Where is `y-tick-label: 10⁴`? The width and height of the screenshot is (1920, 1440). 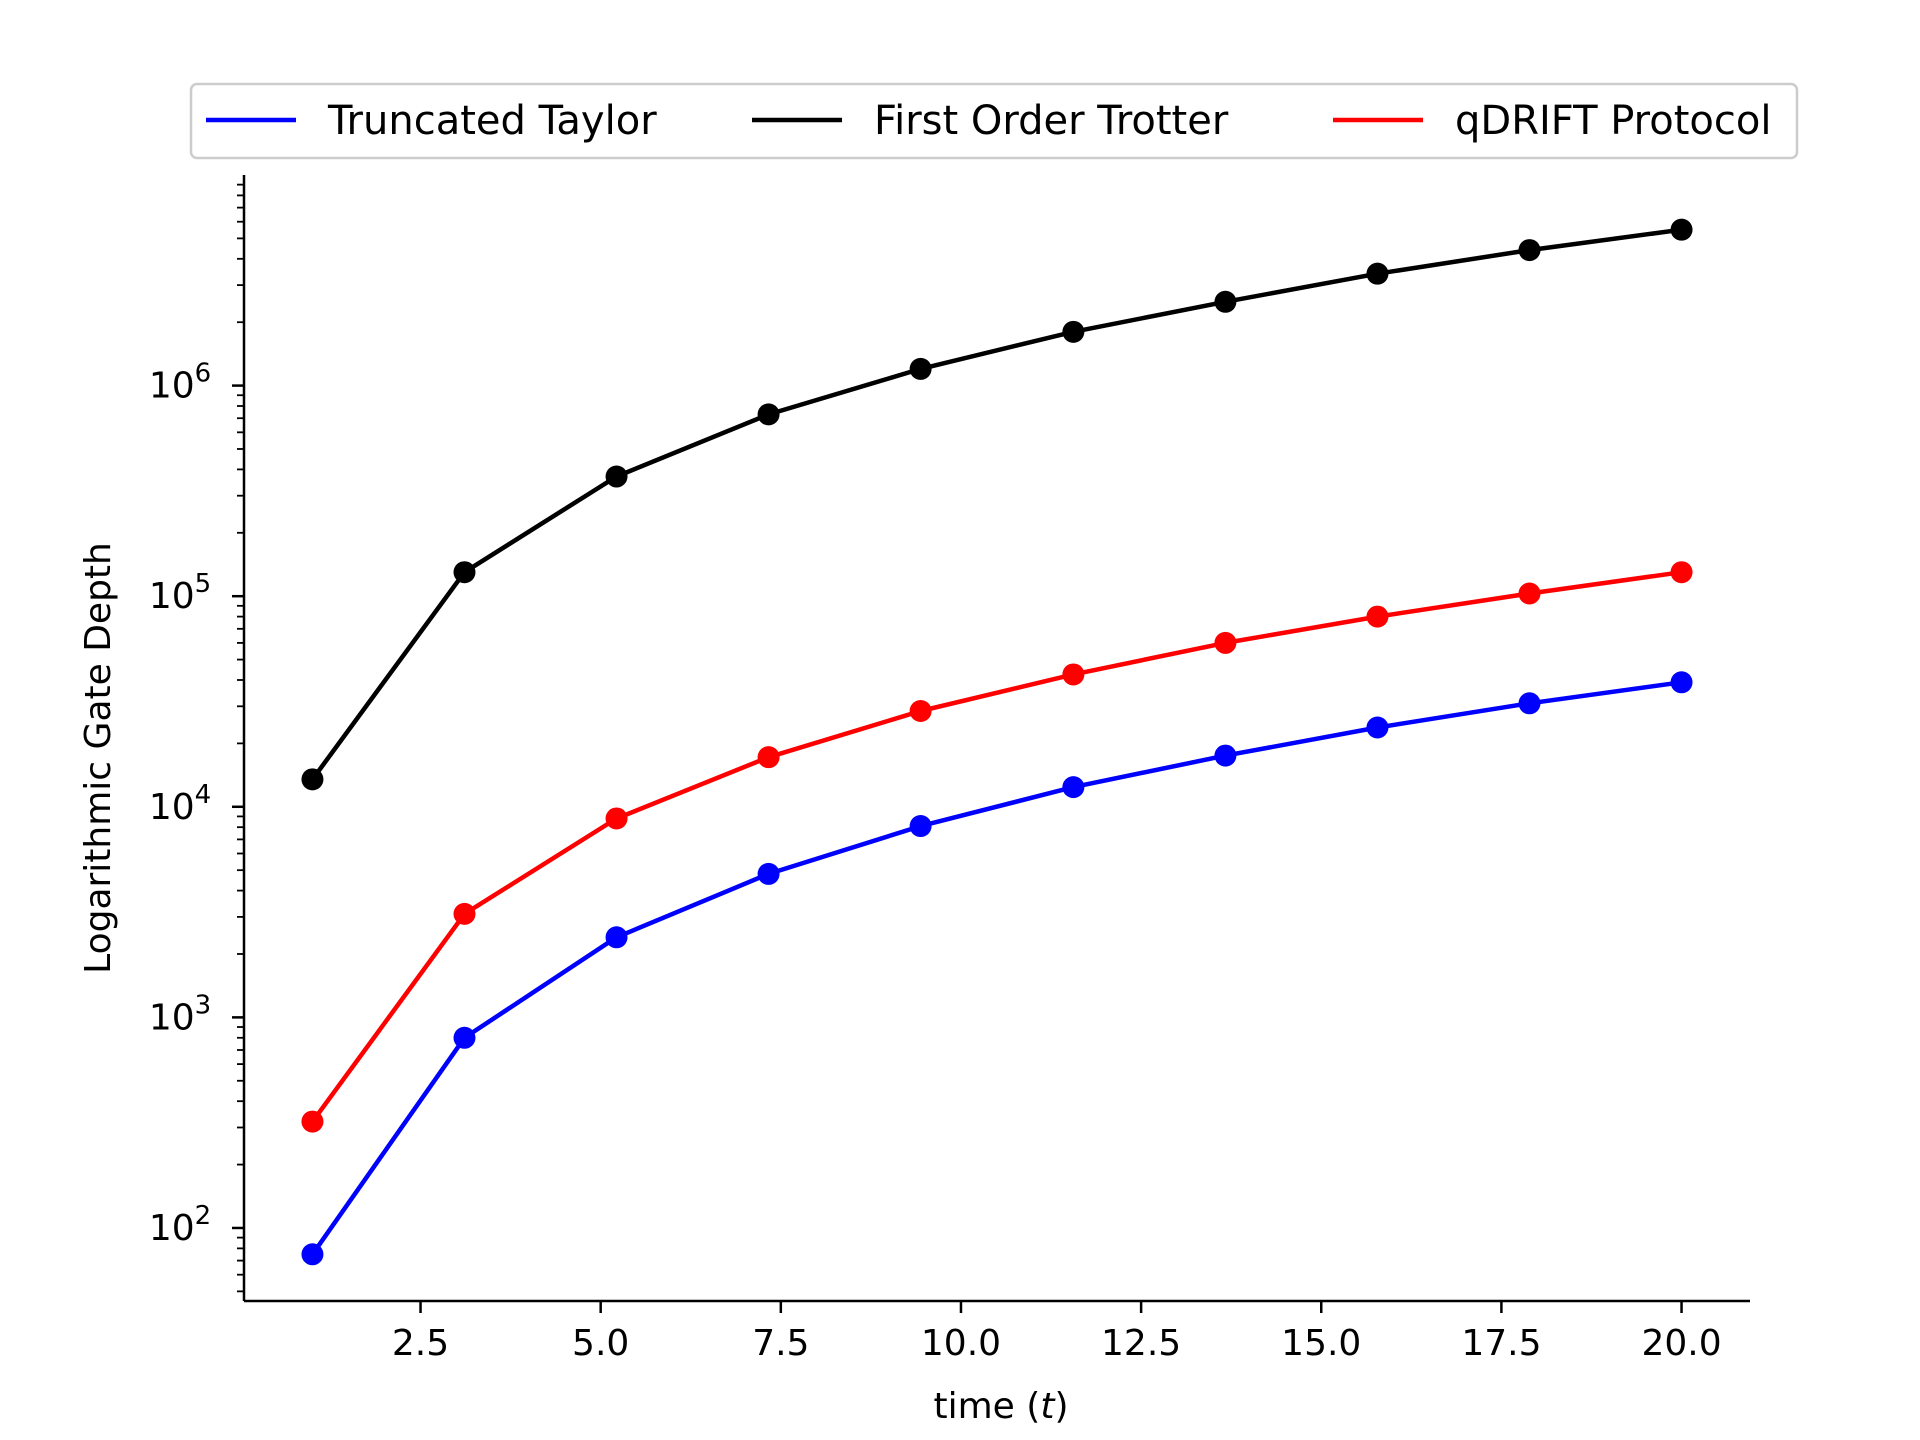 y-tick-label: 10⁴ is located at coordinates (180, 804).